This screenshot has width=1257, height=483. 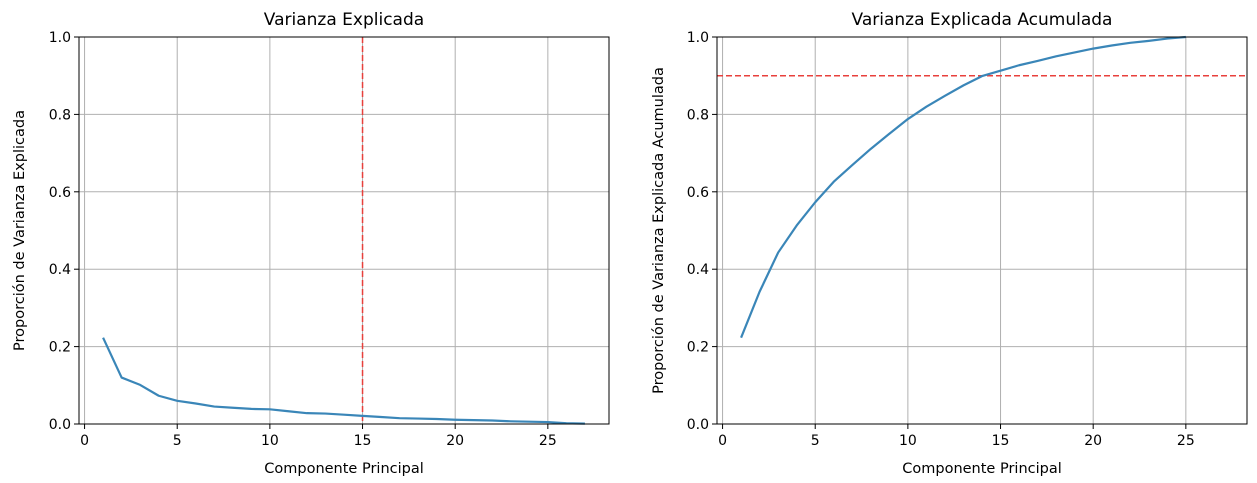 I want to click on series, so click(x=343, y=381).